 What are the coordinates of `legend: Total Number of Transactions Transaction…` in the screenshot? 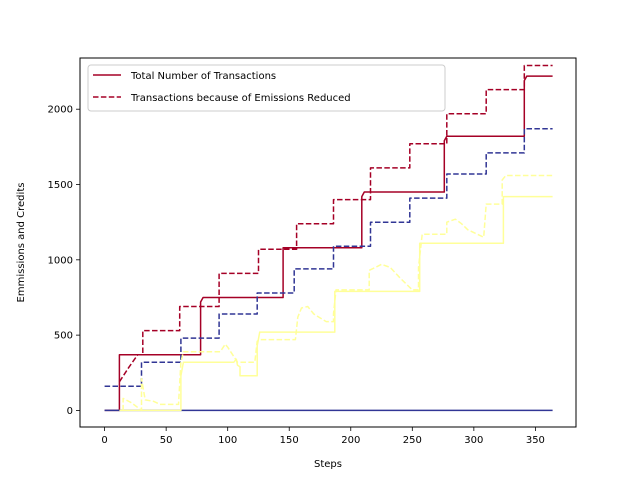 It's located at (266, 88).